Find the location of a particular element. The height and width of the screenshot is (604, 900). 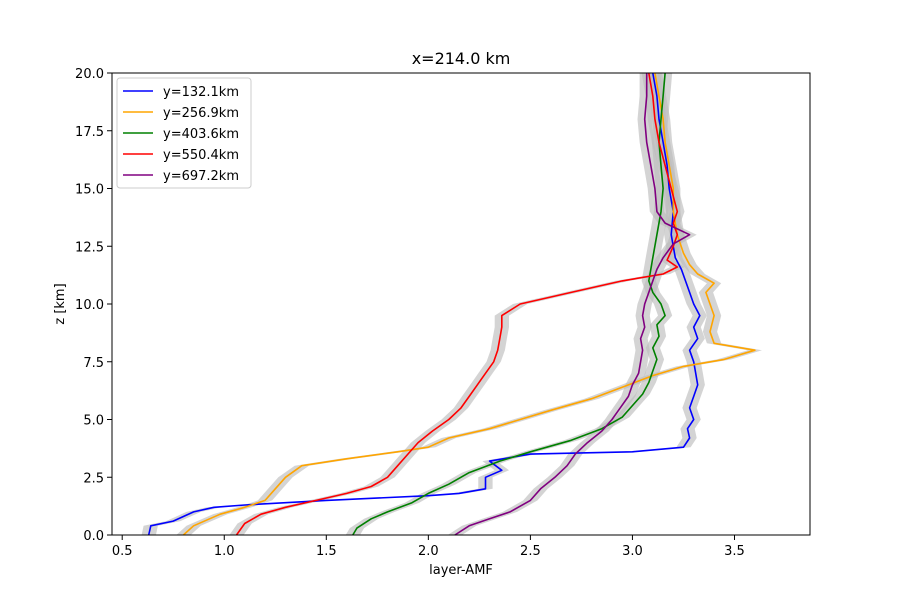

x-axis-label: layer-AMF is located at coordinates (461, 570).